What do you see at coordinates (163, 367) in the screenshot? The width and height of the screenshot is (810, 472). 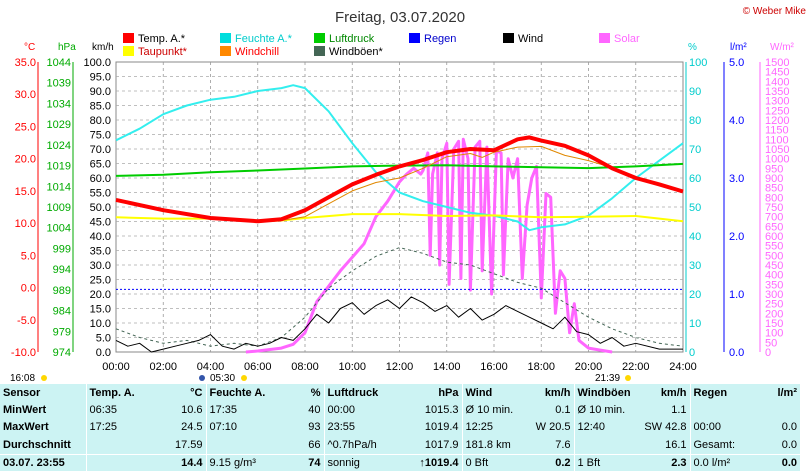 I see `x-tick-label: 02:00` at bounding box center [163, 367].